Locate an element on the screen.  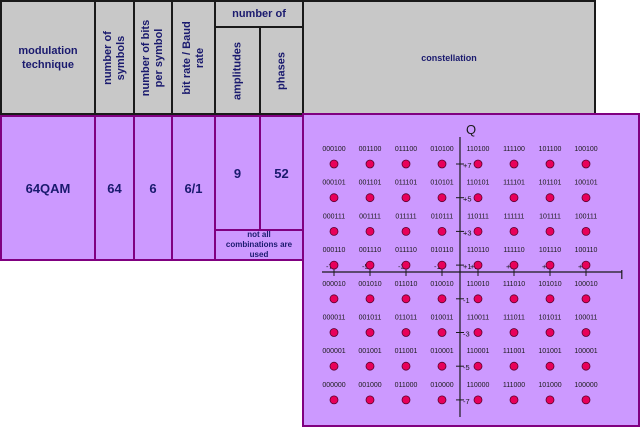
symbol-code-label: 100111 is located at coordinates (586, 216).